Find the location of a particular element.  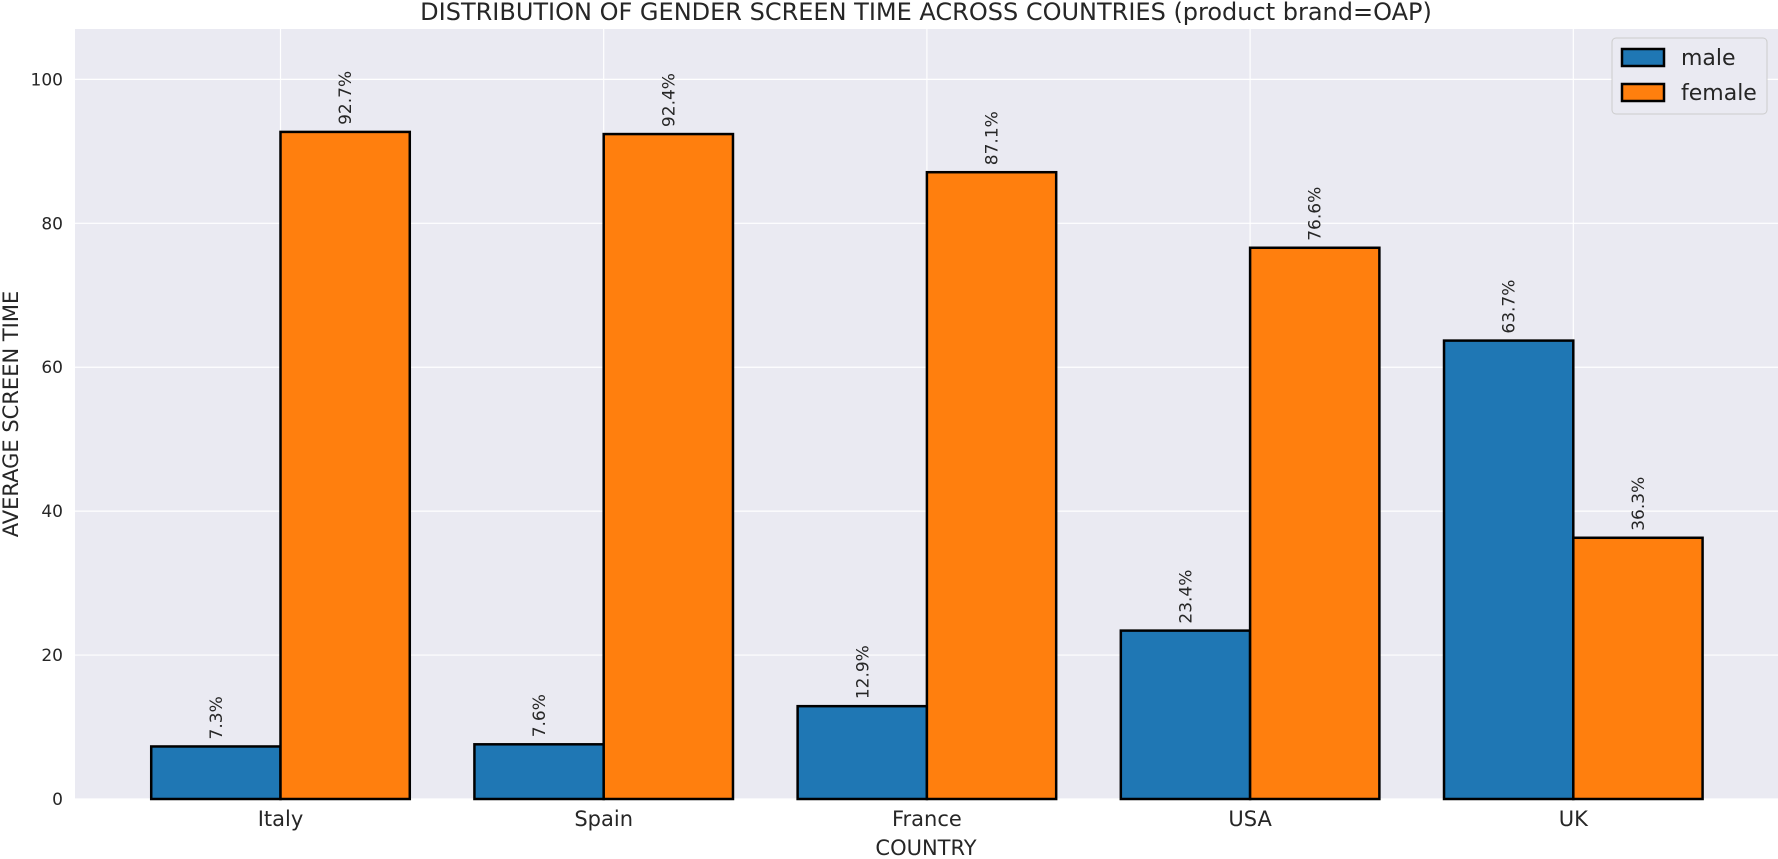

value-label-male-france: 12.9% is located at coordinates (863, 672).